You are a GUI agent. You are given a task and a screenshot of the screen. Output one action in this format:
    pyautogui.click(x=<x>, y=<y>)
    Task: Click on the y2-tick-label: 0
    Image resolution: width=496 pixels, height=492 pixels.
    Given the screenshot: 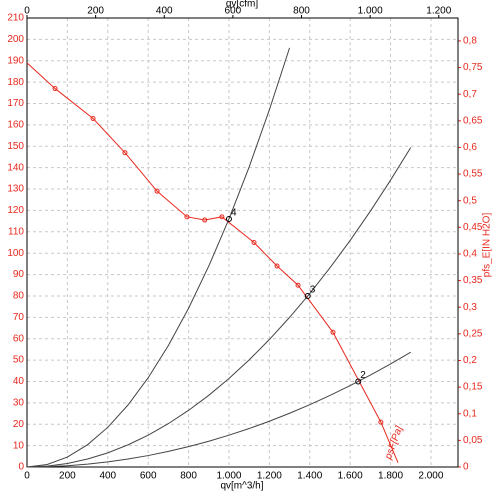 What is the action you would take?
    pyautogui.click(x=466, y=467)
    